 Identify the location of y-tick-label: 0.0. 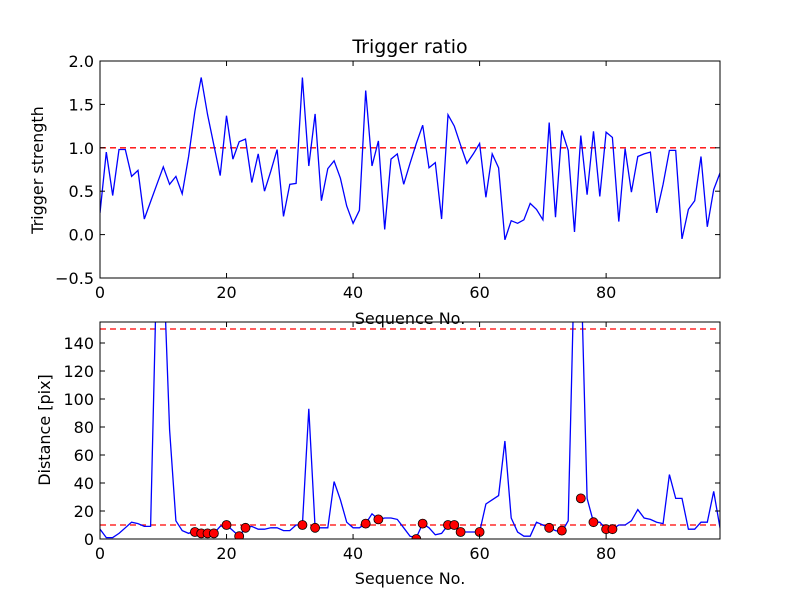
(81, 235).